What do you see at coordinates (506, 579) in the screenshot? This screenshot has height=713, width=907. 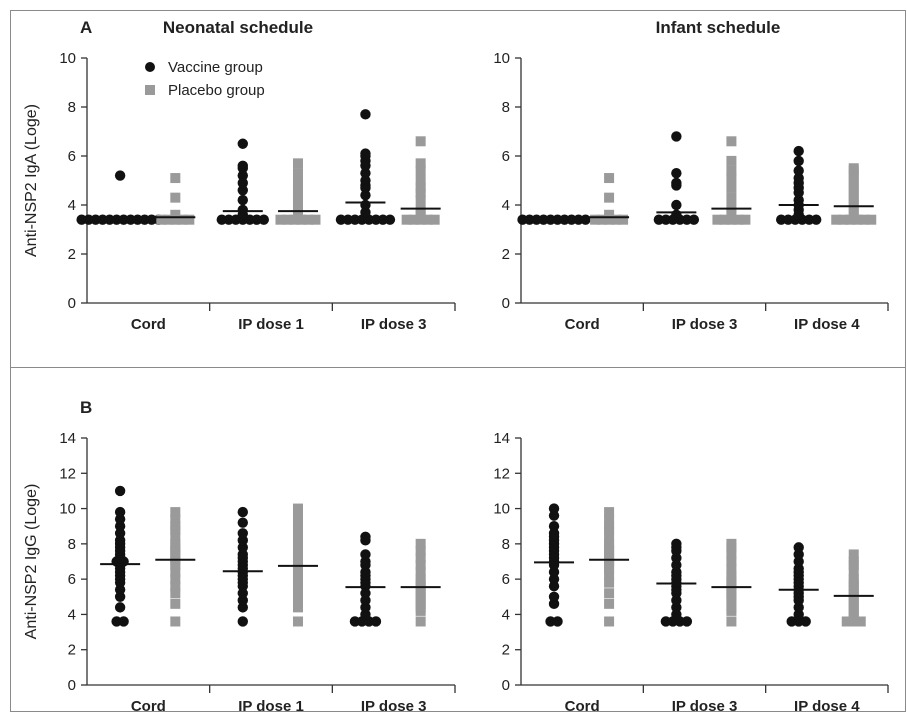 I see `y-tick-label: 6` at bounding box center [506, 579].